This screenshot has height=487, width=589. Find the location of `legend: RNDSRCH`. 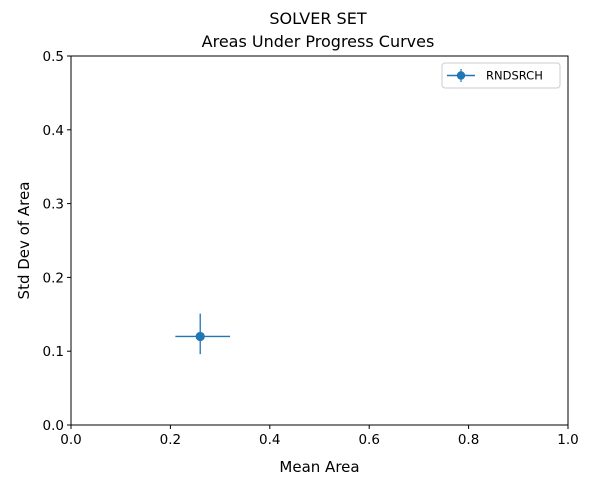

legend: RNDSRCH is located at coordinates (501, 75).